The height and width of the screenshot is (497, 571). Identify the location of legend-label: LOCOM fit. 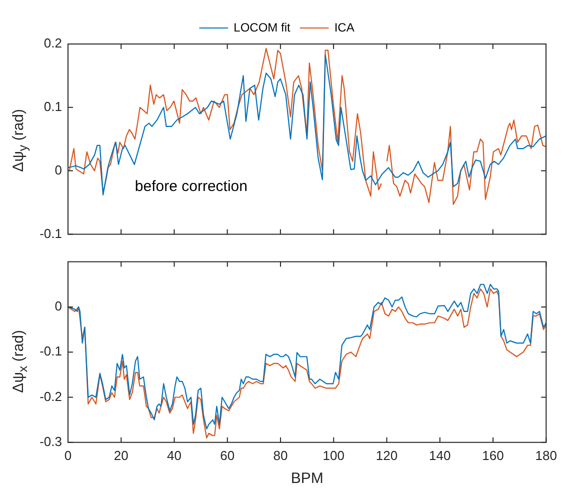
(262, 27).